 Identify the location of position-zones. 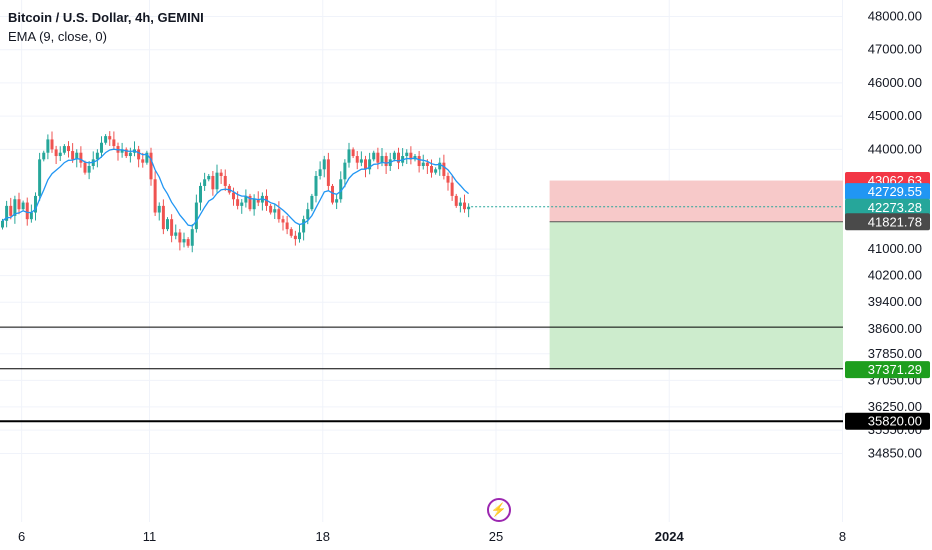
(696, 275).